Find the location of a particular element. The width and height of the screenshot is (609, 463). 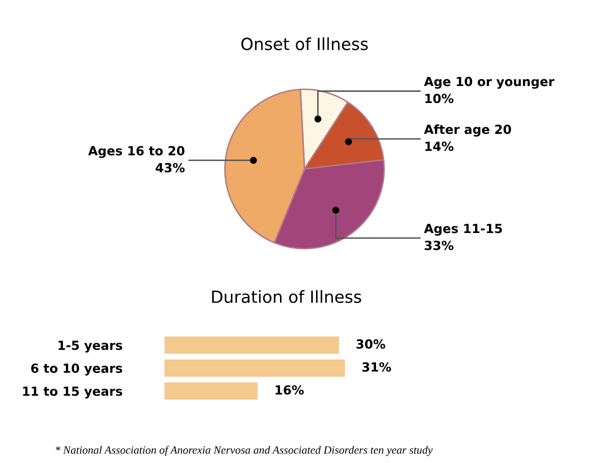

data-label: 30% is located at coordinates (371, 344).